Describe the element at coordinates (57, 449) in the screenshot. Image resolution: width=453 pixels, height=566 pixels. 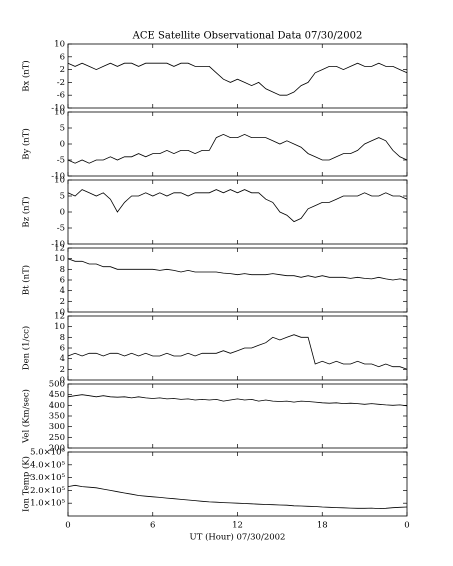
I see `y-tick-label: 200` at that location.